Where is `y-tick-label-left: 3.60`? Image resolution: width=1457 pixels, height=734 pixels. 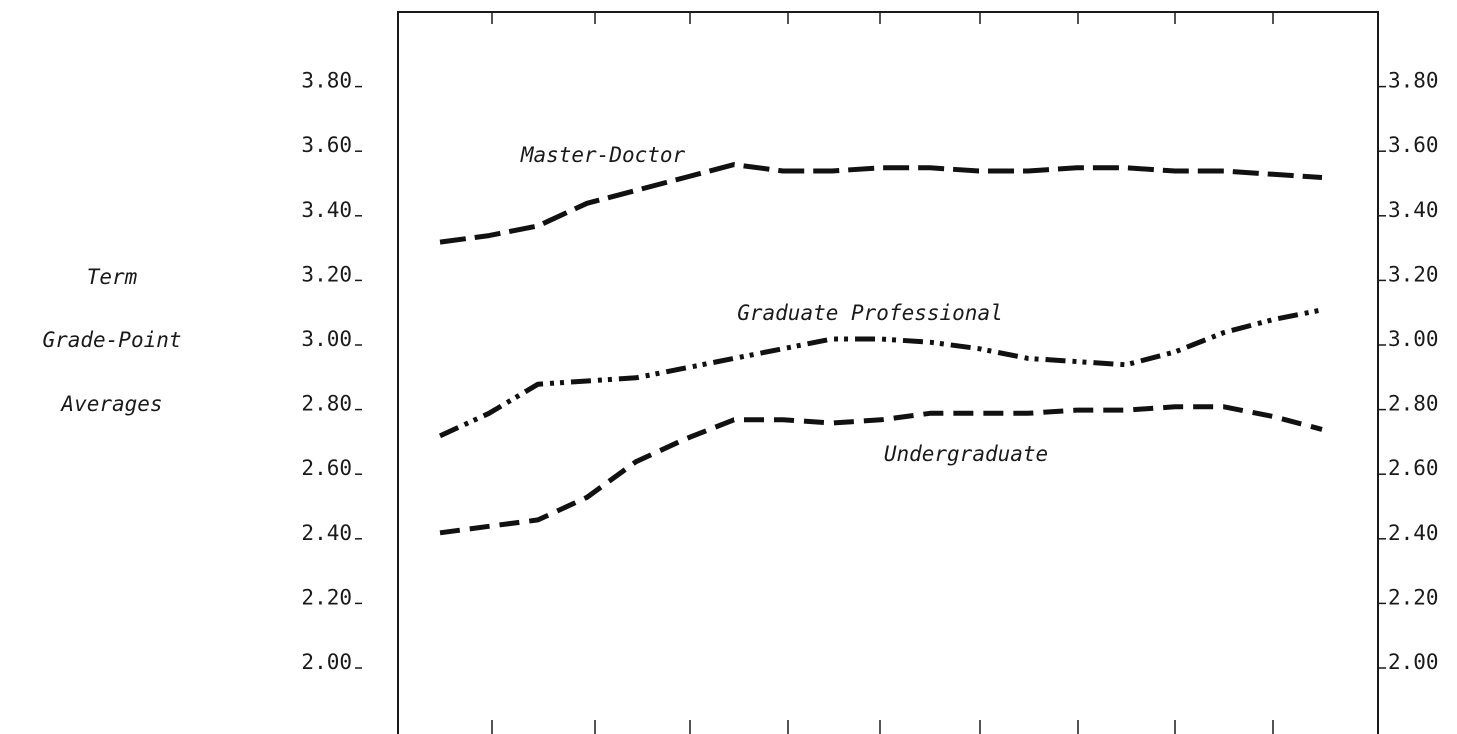 y-tick-label-left: 3.60 is located at coordinates (326, 145).